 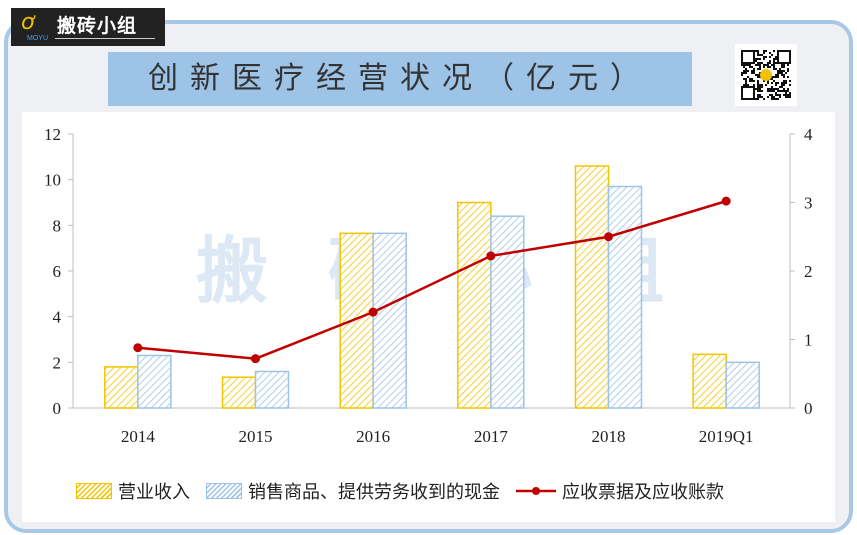 What do you see at coordinates (536, 491) in the screenshot?
I see `legend-swatch-receivables` at bounding box center [536, 491].